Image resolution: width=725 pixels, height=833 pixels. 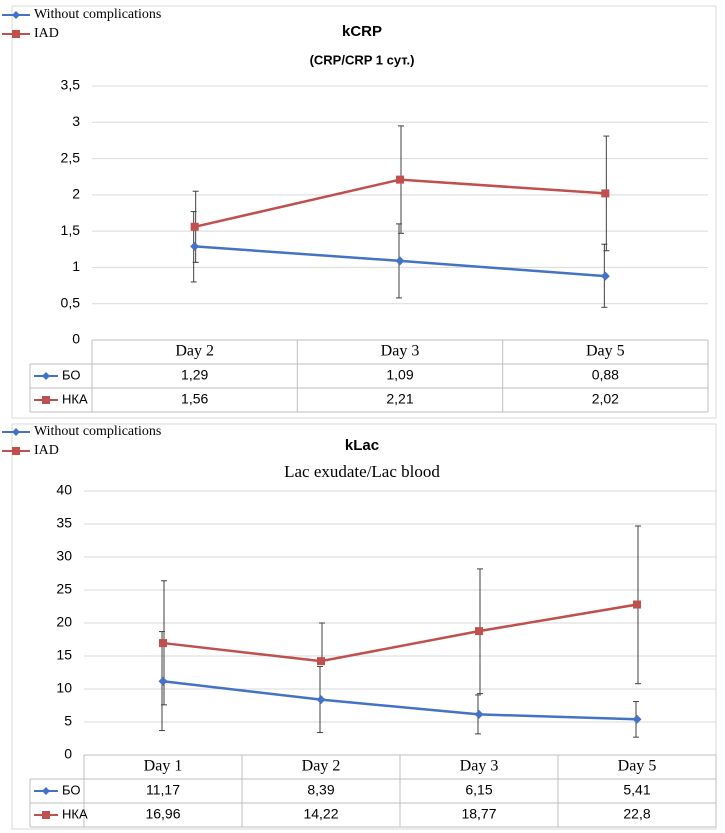 I want to click on chart-title: kLac, so click(x=362, y=445).